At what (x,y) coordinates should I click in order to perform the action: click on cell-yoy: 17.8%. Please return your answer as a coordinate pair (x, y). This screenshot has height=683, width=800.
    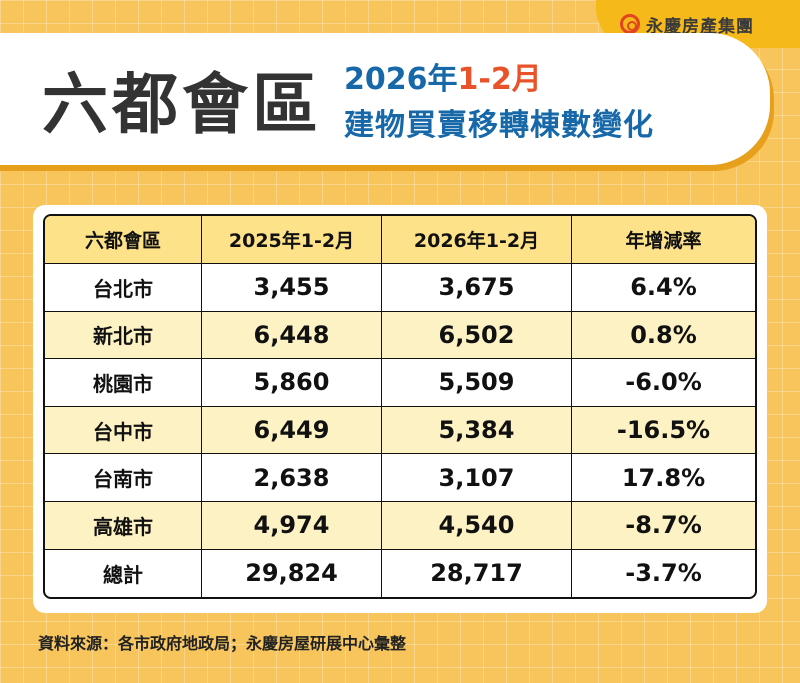
    Looking at the image, I should click on (663, 478).